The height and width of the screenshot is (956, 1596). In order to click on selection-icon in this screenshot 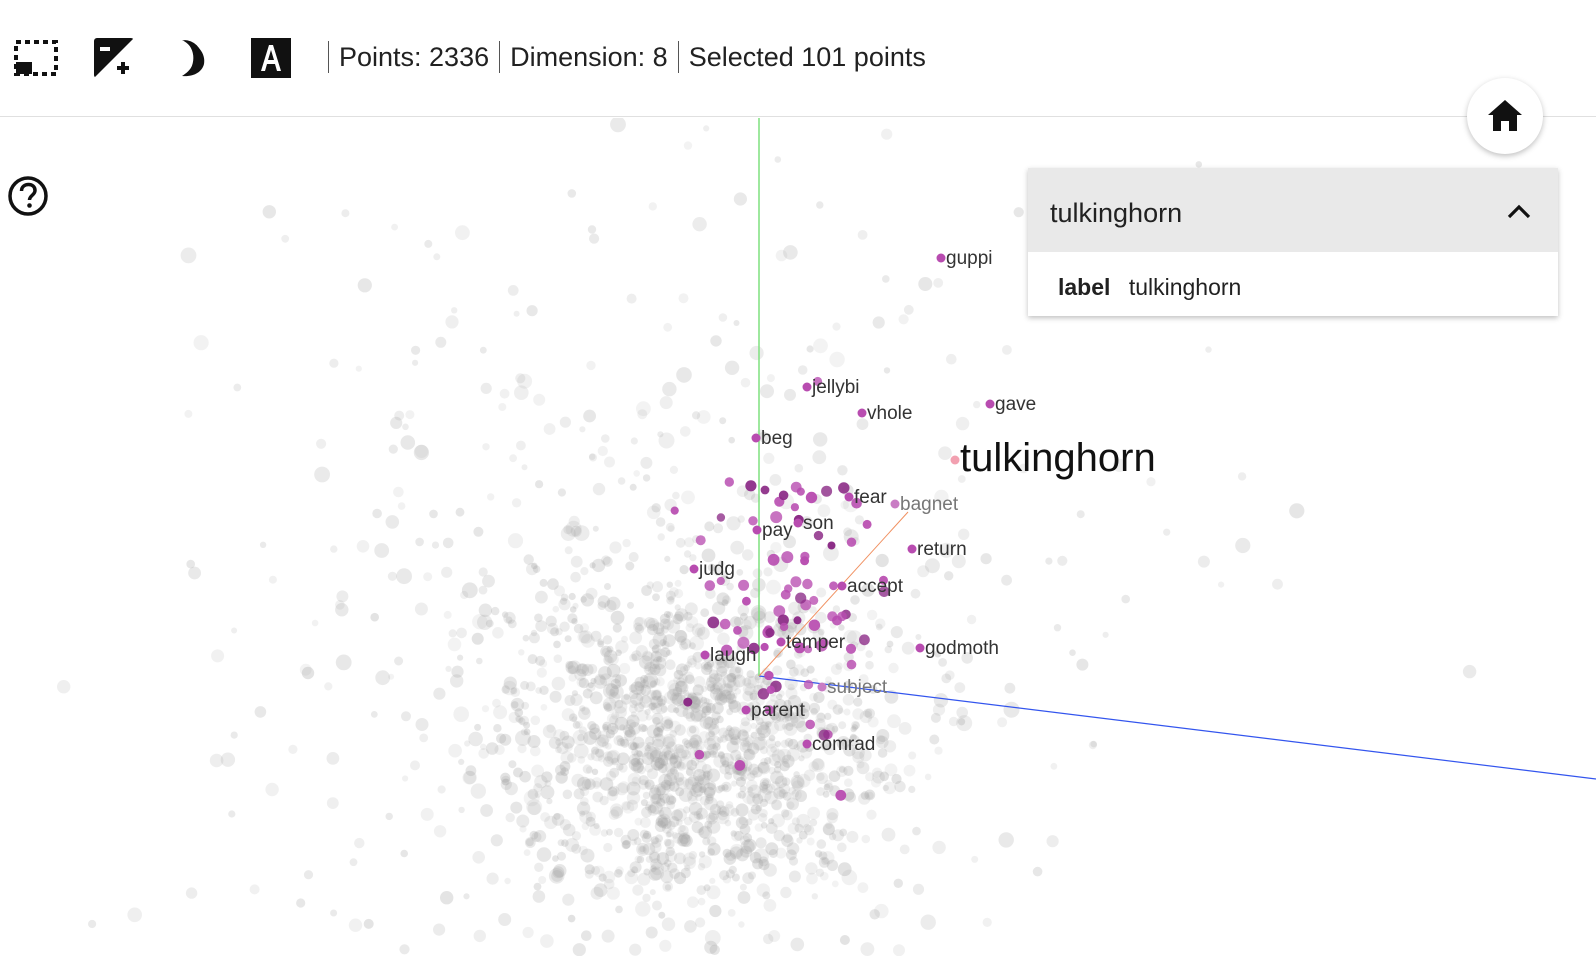, I will do `click(36, 58)`.